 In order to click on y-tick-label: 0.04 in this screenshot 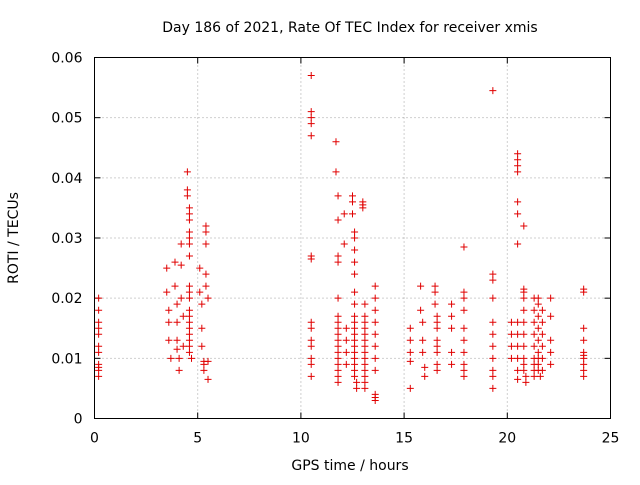, I will do `click(66, 179)`.